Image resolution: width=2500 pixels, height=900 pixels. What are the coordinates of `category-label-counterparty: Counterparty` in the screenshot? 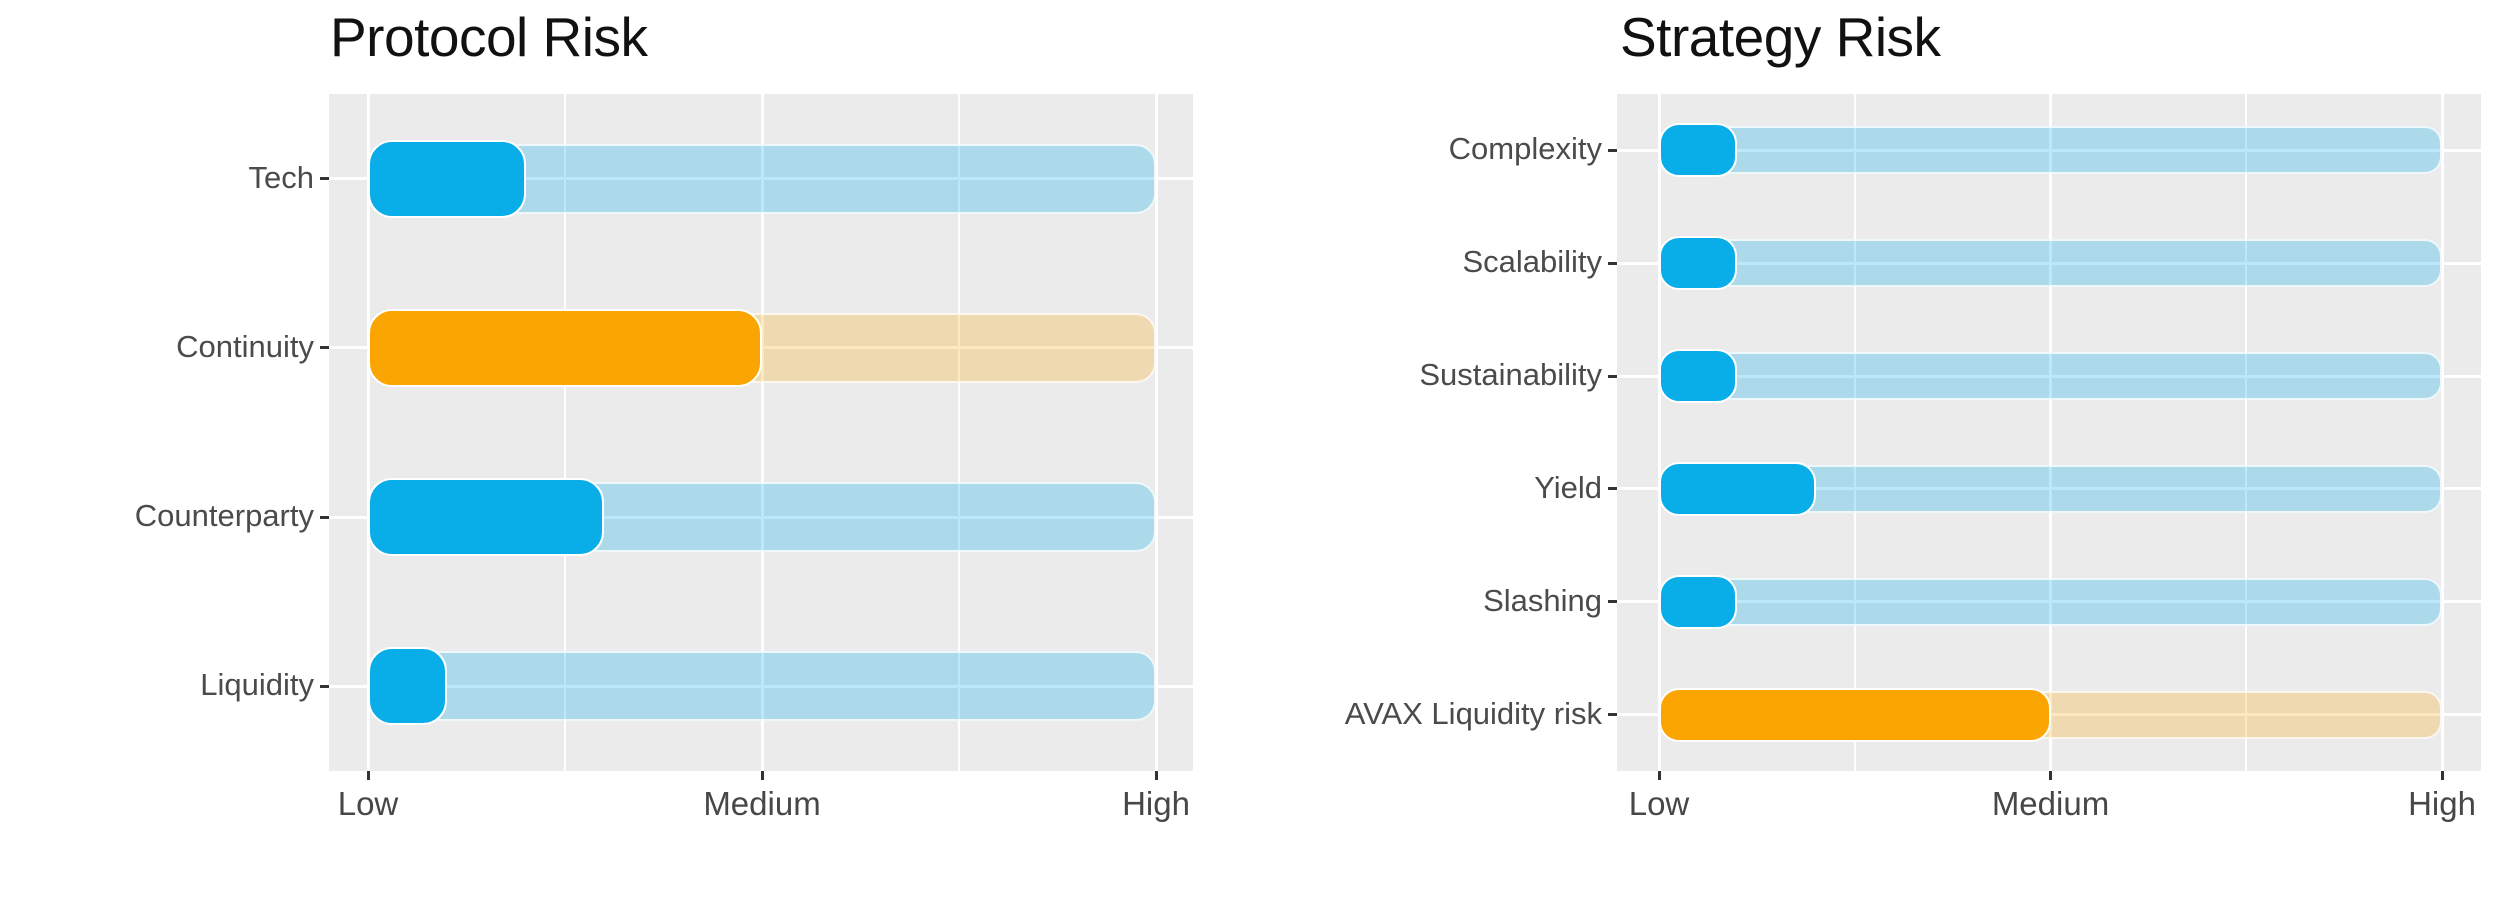 It's located at (224, 516).